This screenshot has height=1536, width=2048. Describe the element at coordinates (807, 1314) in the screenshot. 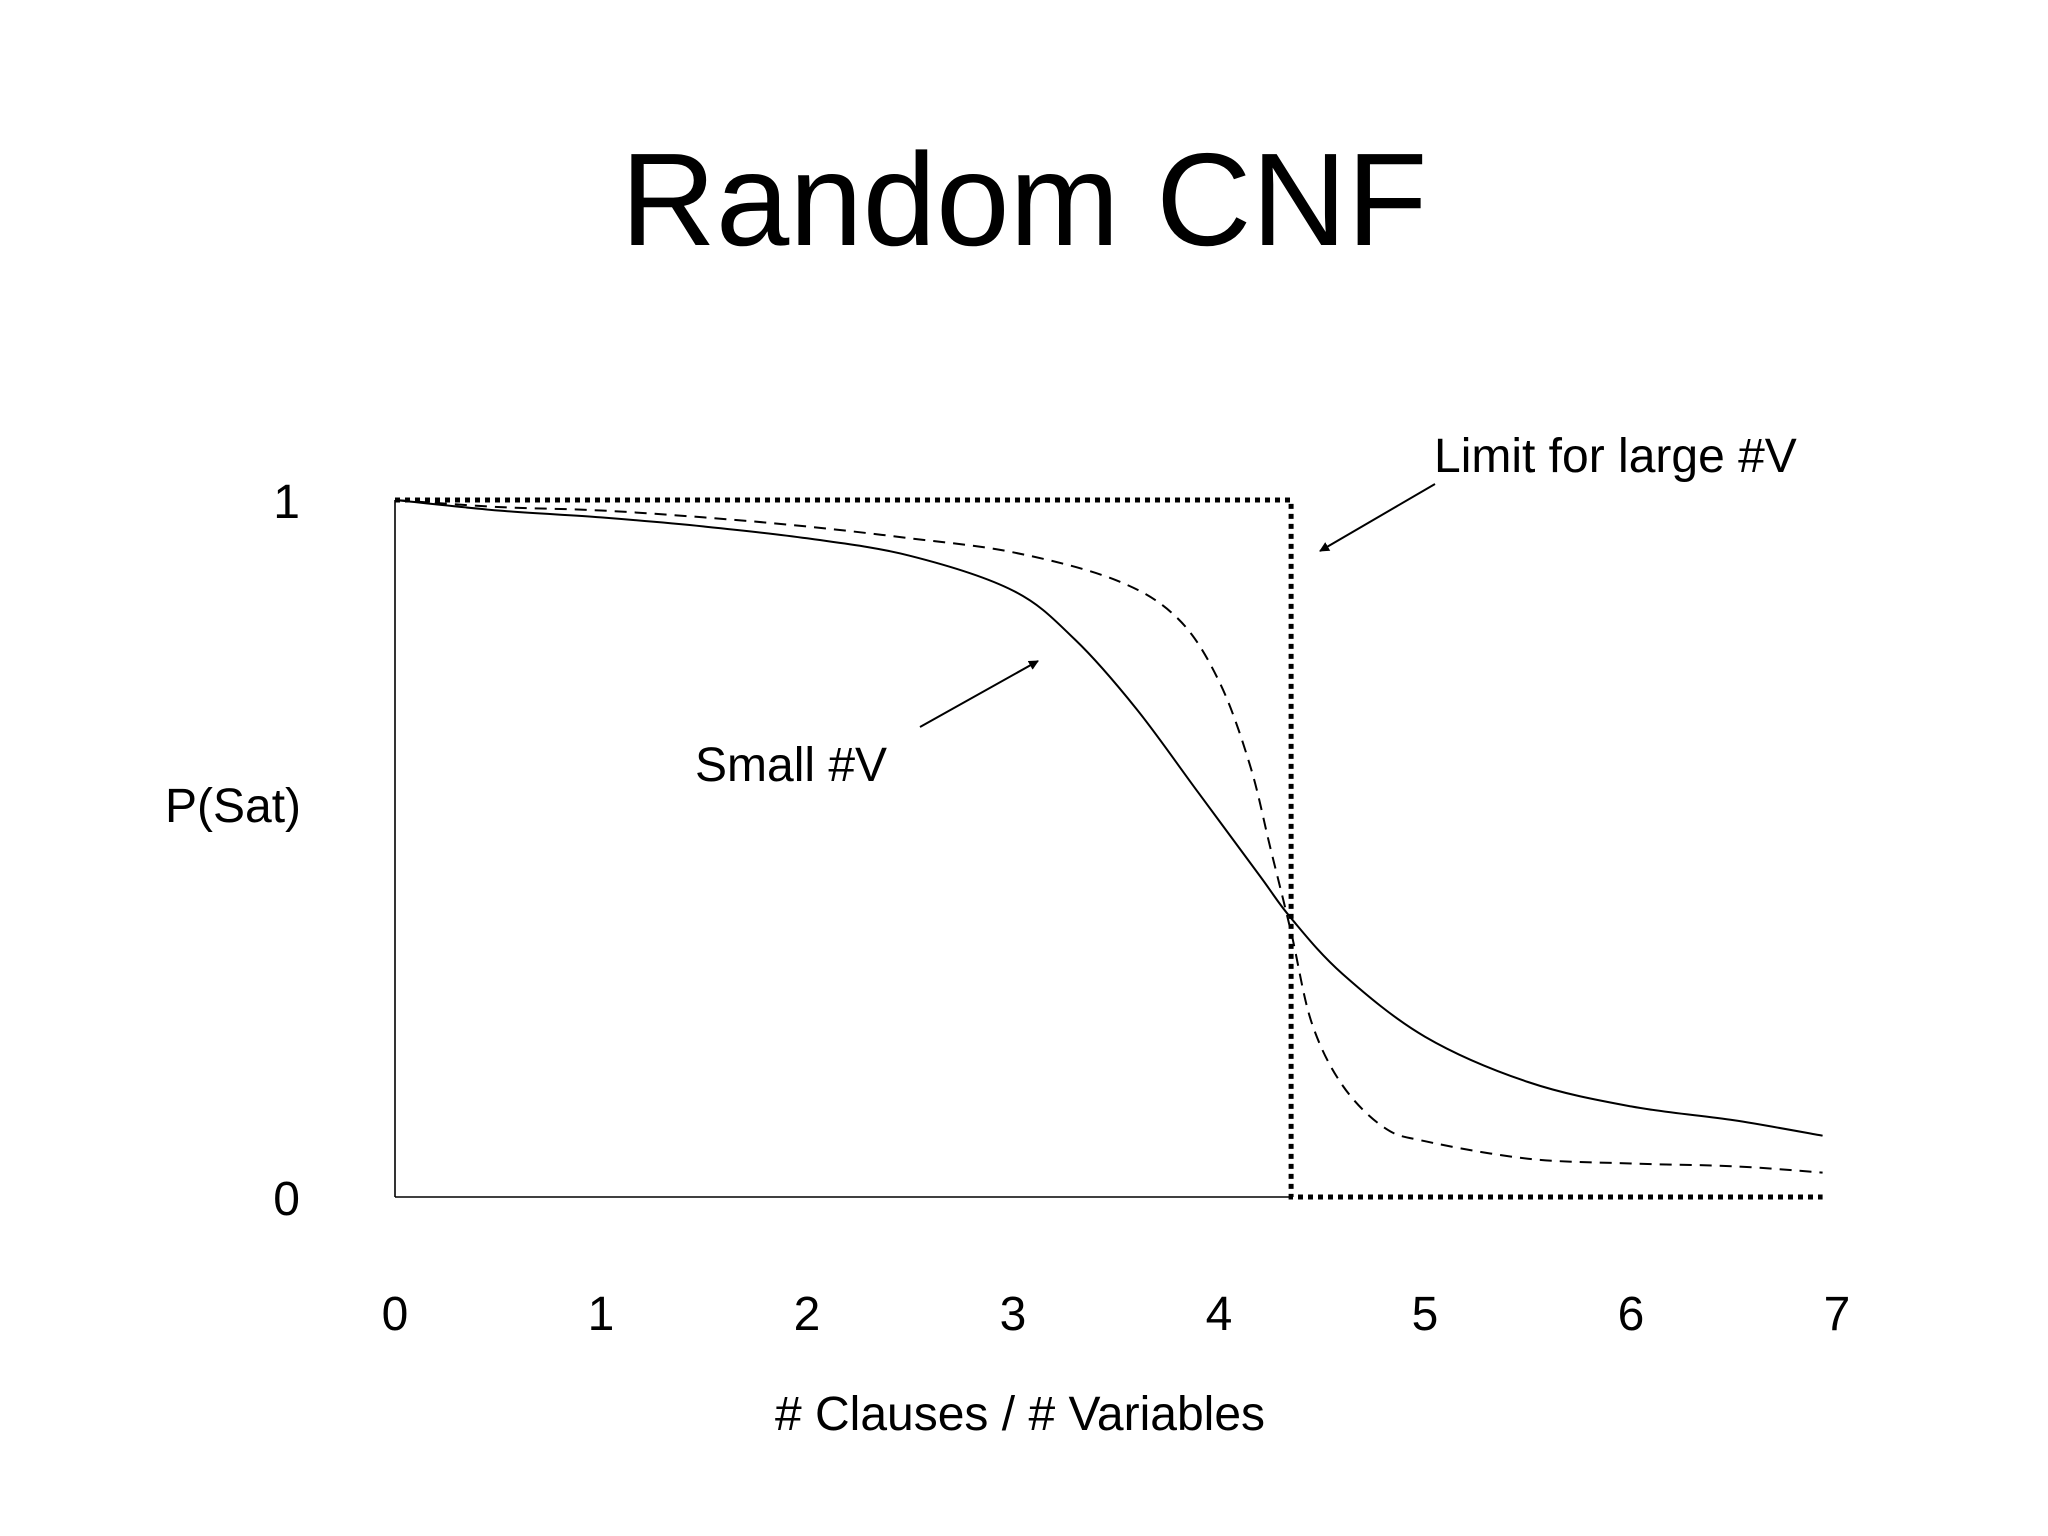

I see `x-tick-label: 2` at that location.